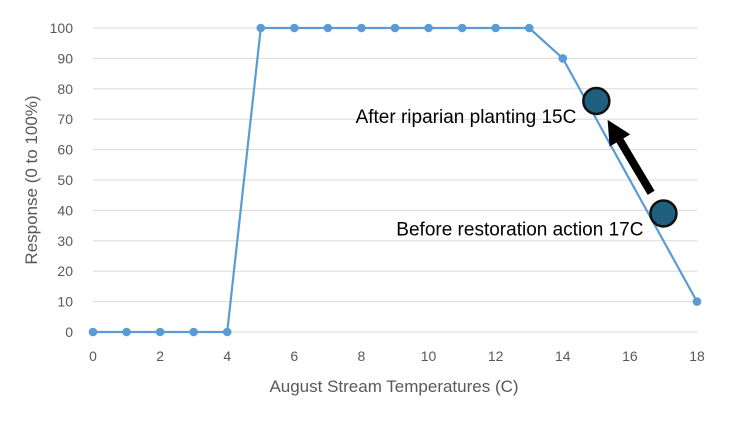  I want to click on y-tick-label-100: 100, so click(62, 28).